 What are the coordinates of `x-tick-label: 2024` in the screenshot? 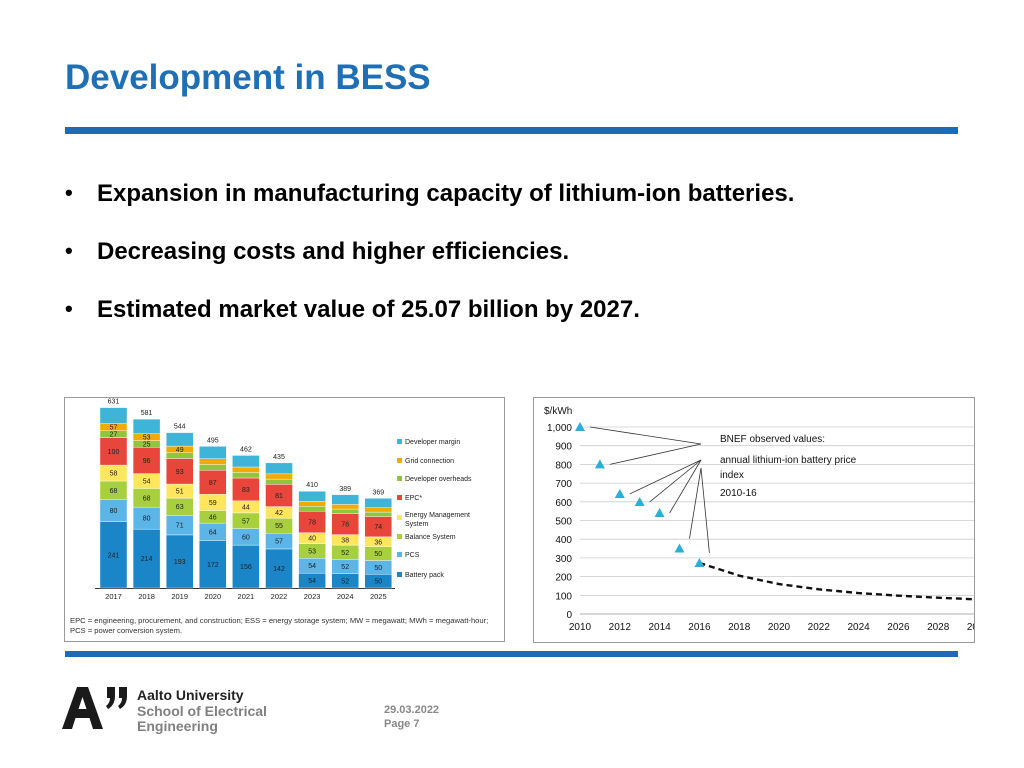 It's located at (345, 596).